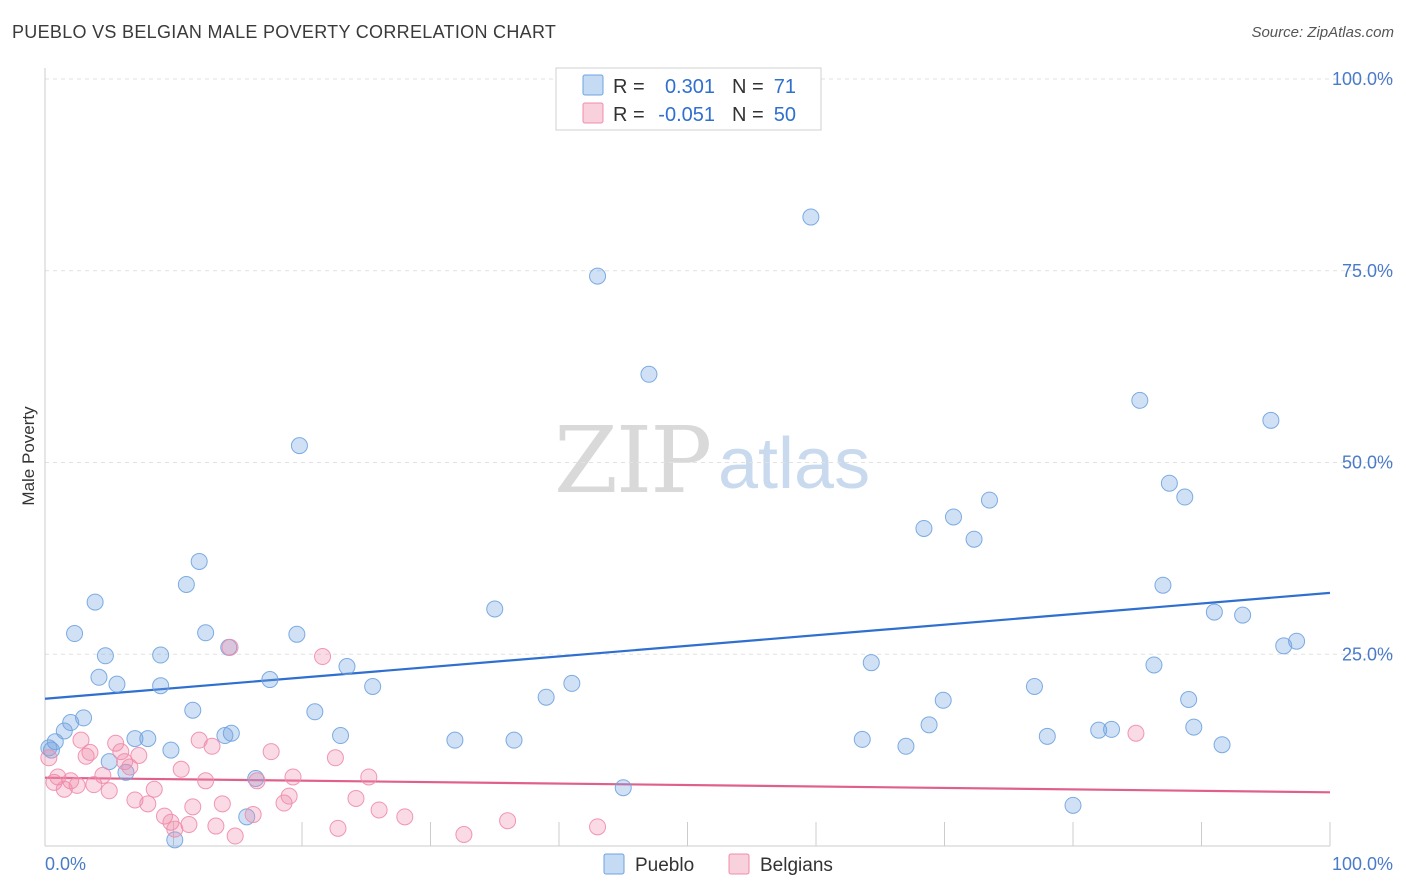 The image size is (1406, 892). Describe the element at coordinates (1367, 654) in the screenshot. I see `y-tick-label: 25.0%` at that location.